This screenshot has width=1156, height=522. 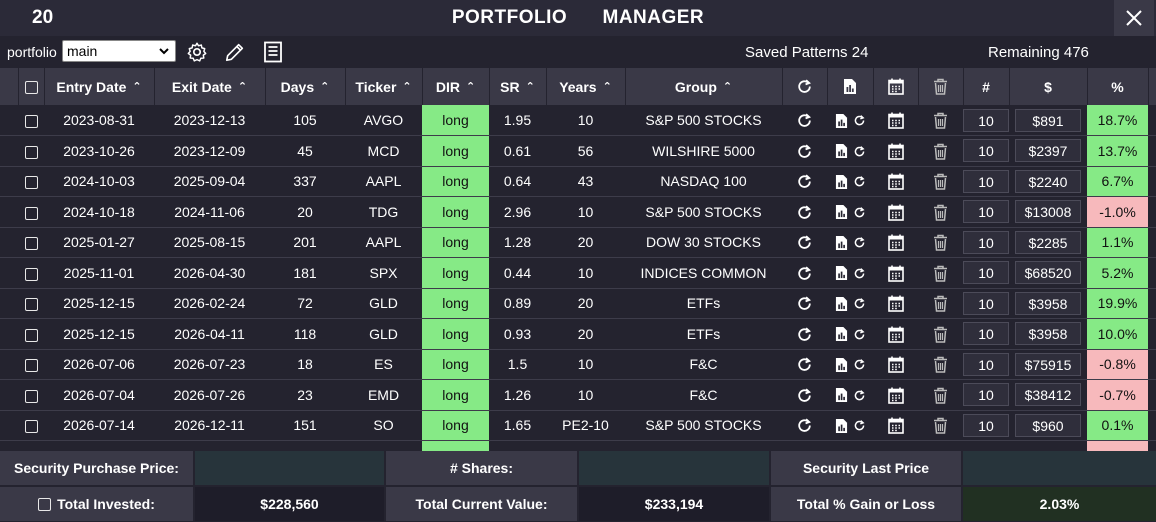 What do you see at coordinates (99, 86) in the screenshot?
I see `col-entry-date: Entry Date ⌃` at bounding box center [99, 86].